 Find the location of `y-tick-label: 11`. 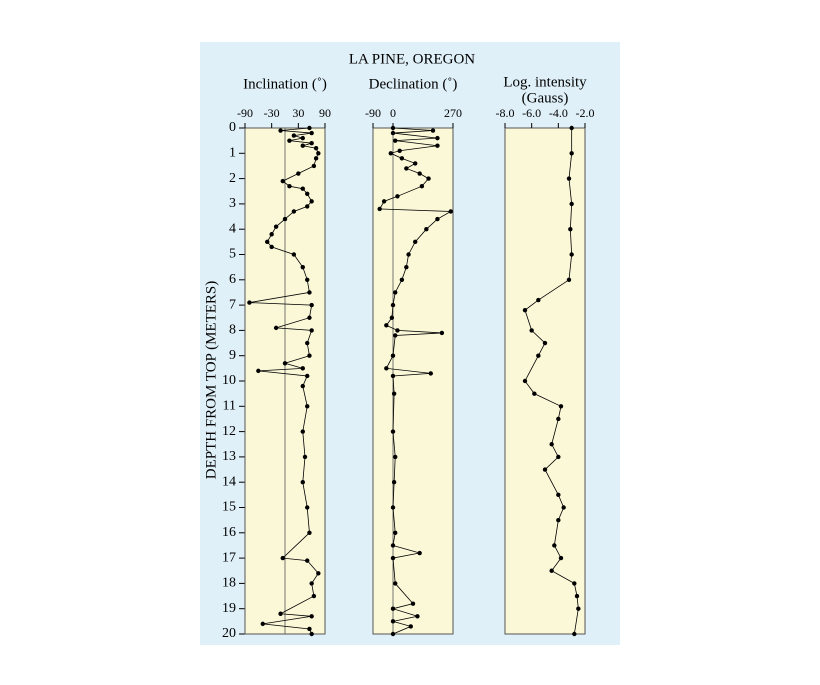

y-tick-label: 11 is located at coordinates (229, 406).